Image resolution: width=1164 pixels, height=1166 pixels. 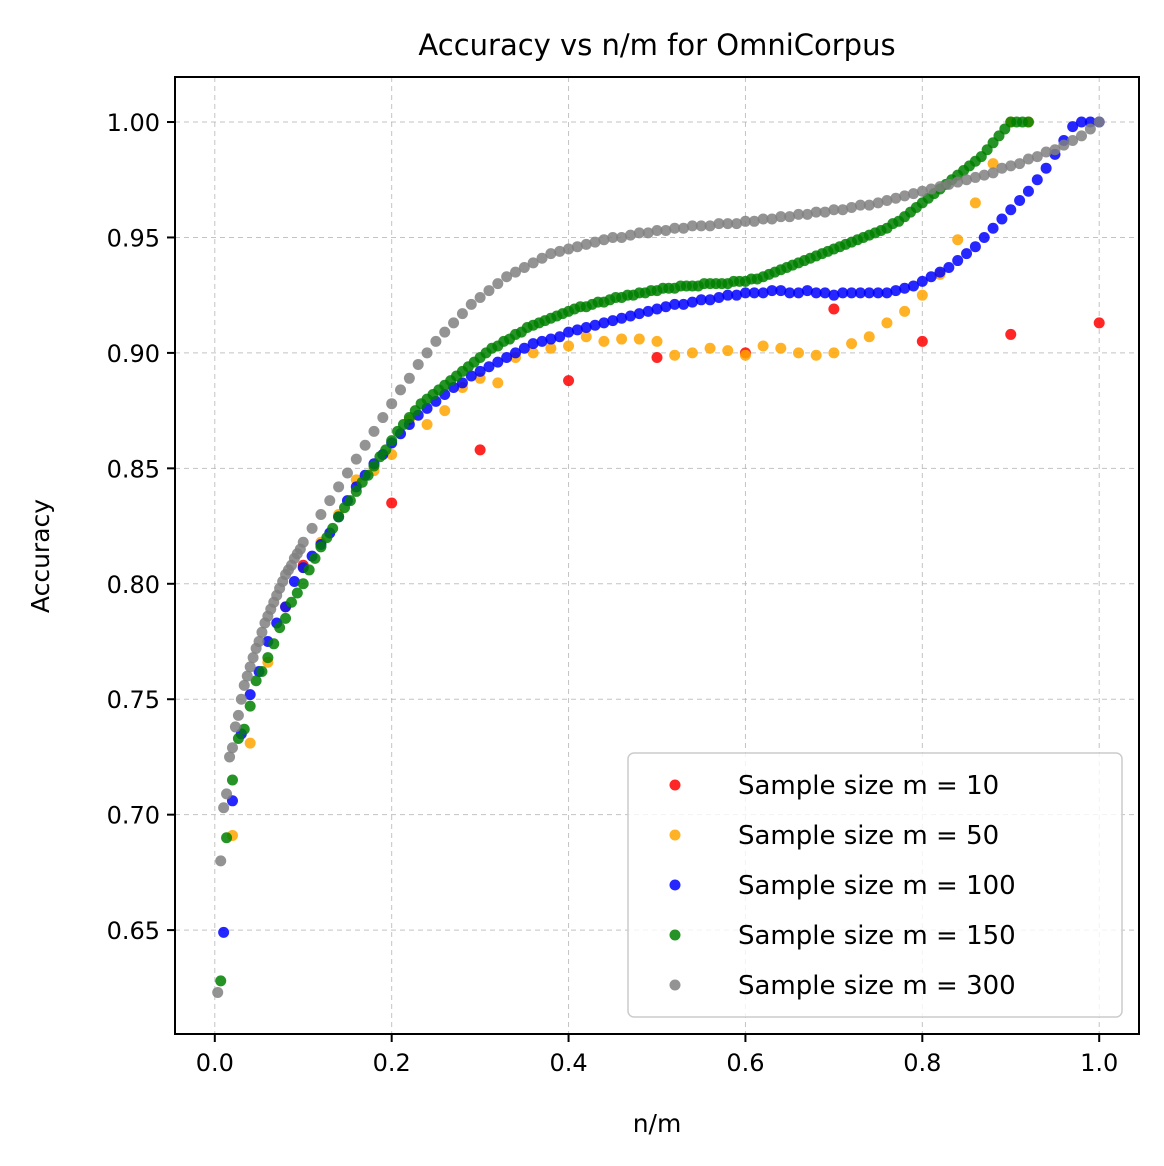 I want to click on legend-label-m150: Sample size m = 150, so click(x=877, y=936).